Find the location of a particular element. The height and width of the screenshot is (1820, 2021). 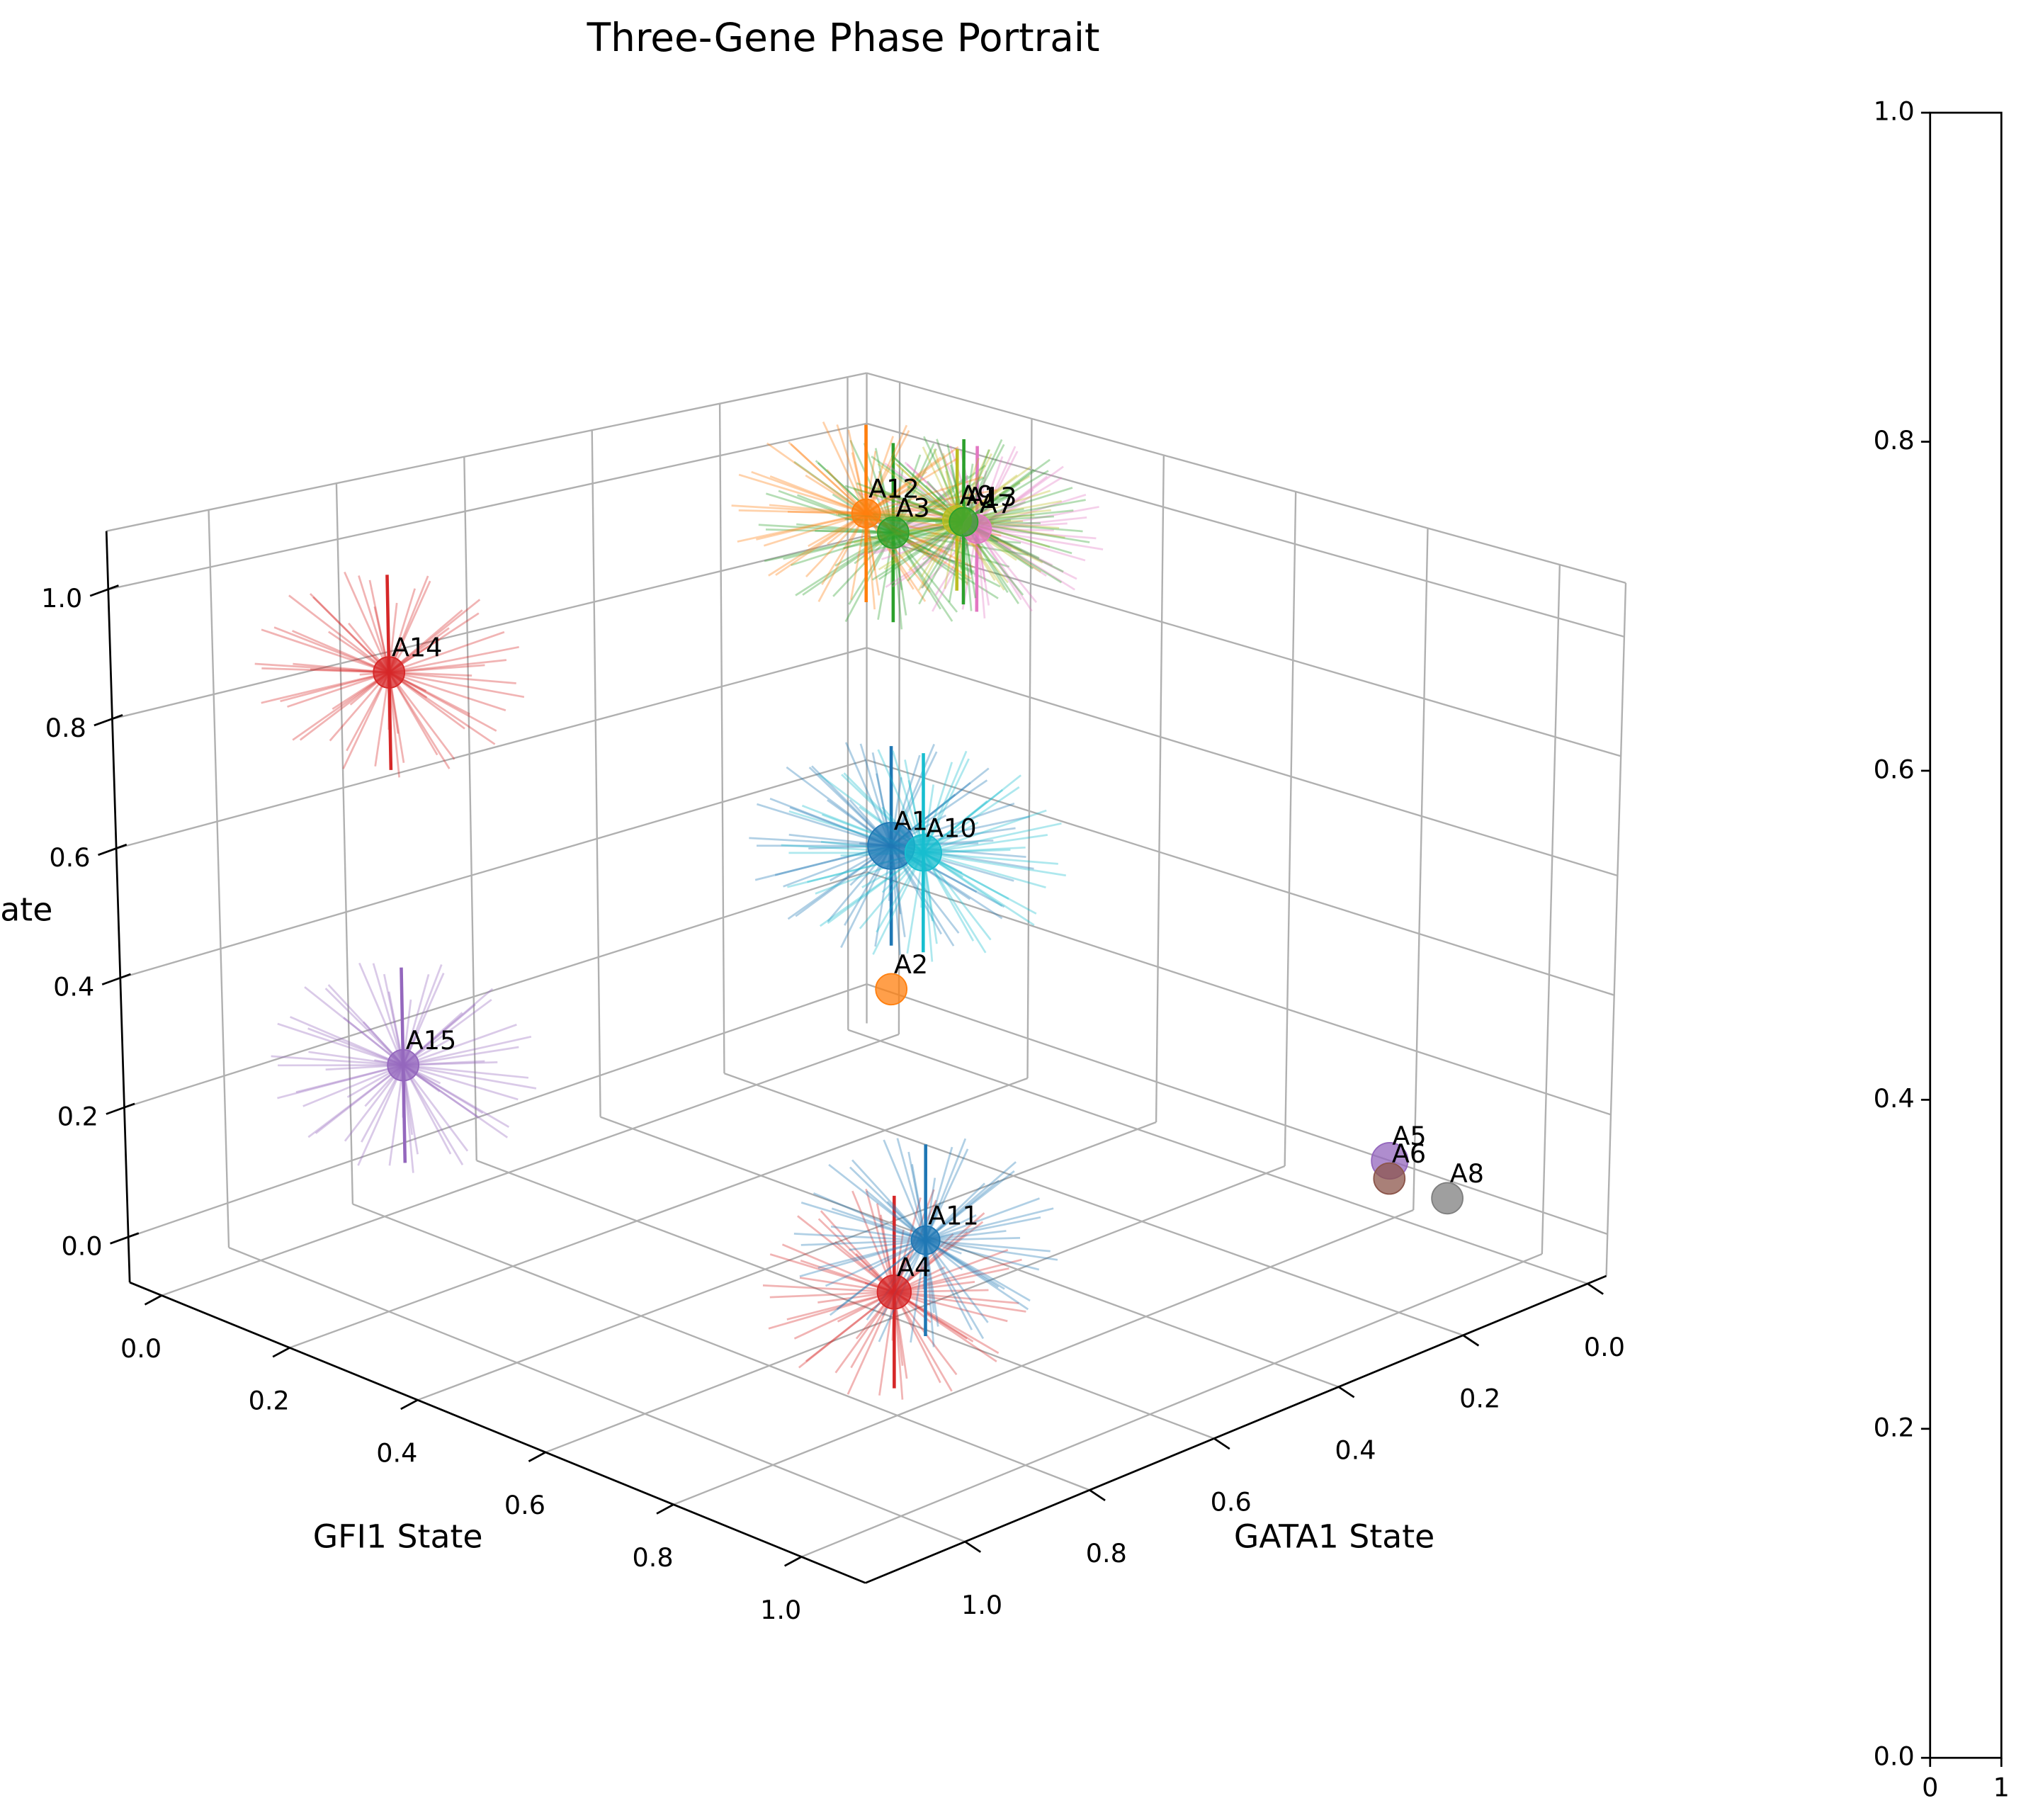

chart-title: Three-Gene Phase Portrait is located at coordinates (843, 38).